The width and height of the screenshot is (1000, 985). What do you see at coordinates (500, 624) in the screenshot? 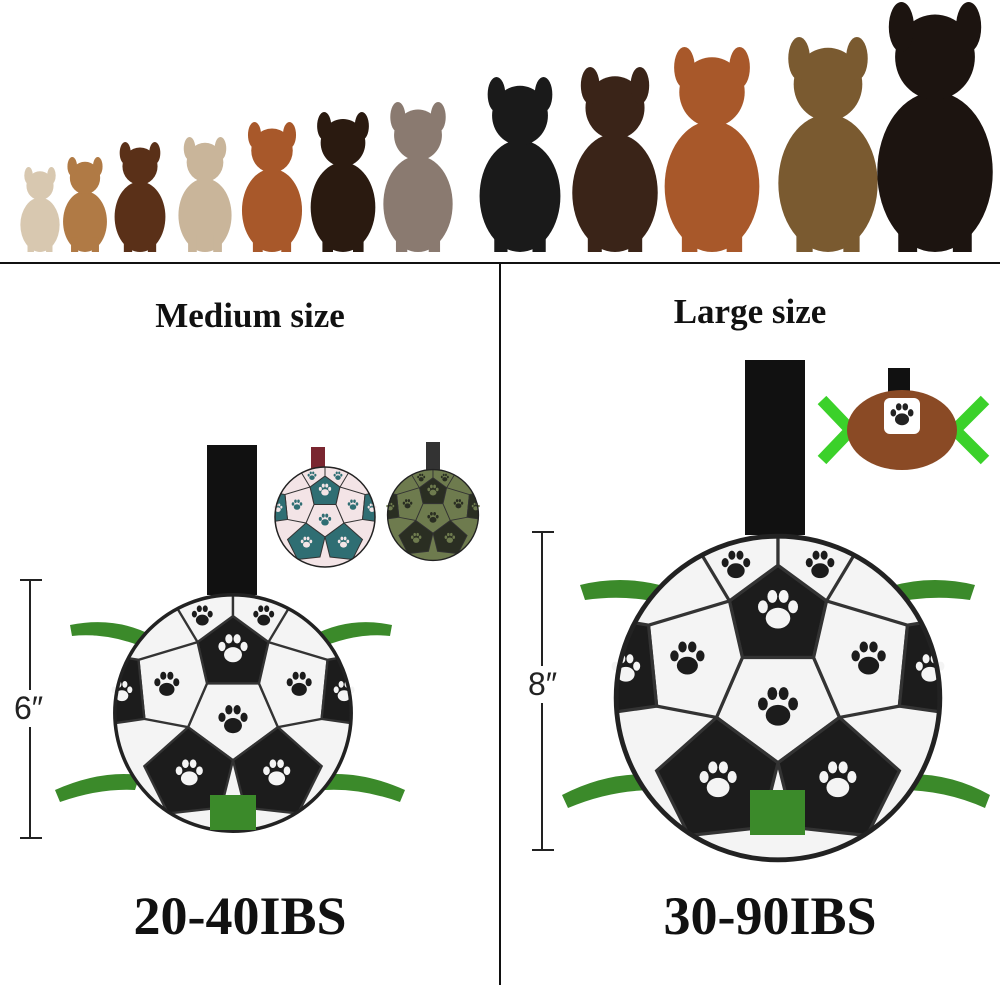
I see `vertical-divider` at bounding box center [500, 624].